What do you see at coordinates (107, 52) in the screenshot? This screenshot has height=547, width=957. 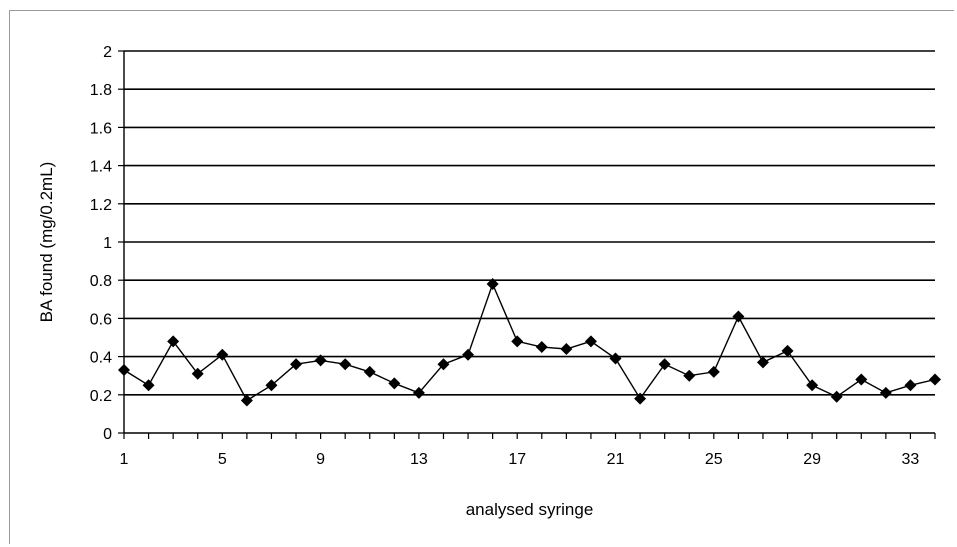 I see `y-tick-label: 2` at bounding box center [107, 52].